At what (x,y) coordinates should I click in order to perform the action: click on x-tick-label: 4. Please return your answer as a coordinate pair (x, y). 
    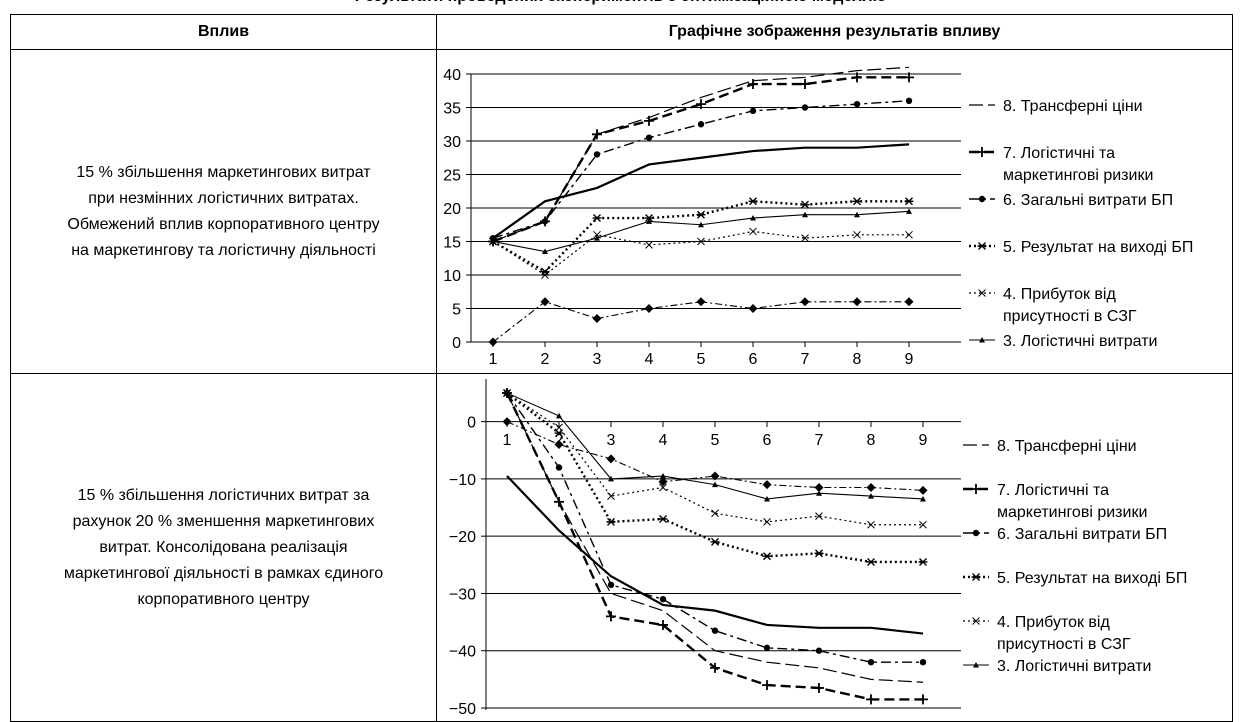
    Looking at the image, I should click on (649, 359).